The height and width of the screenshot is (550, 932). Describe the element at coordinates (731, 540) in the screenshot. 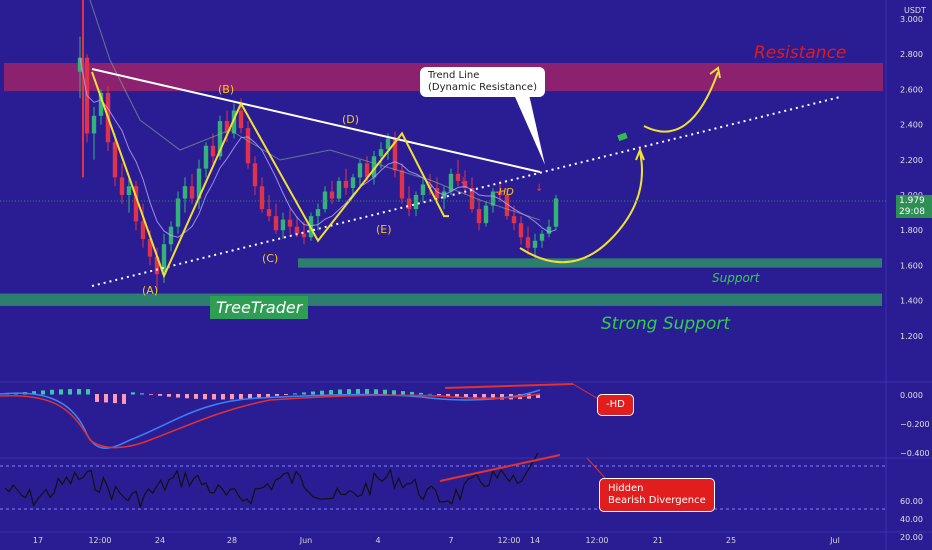

I see `x-tick-label: 25` at that location.